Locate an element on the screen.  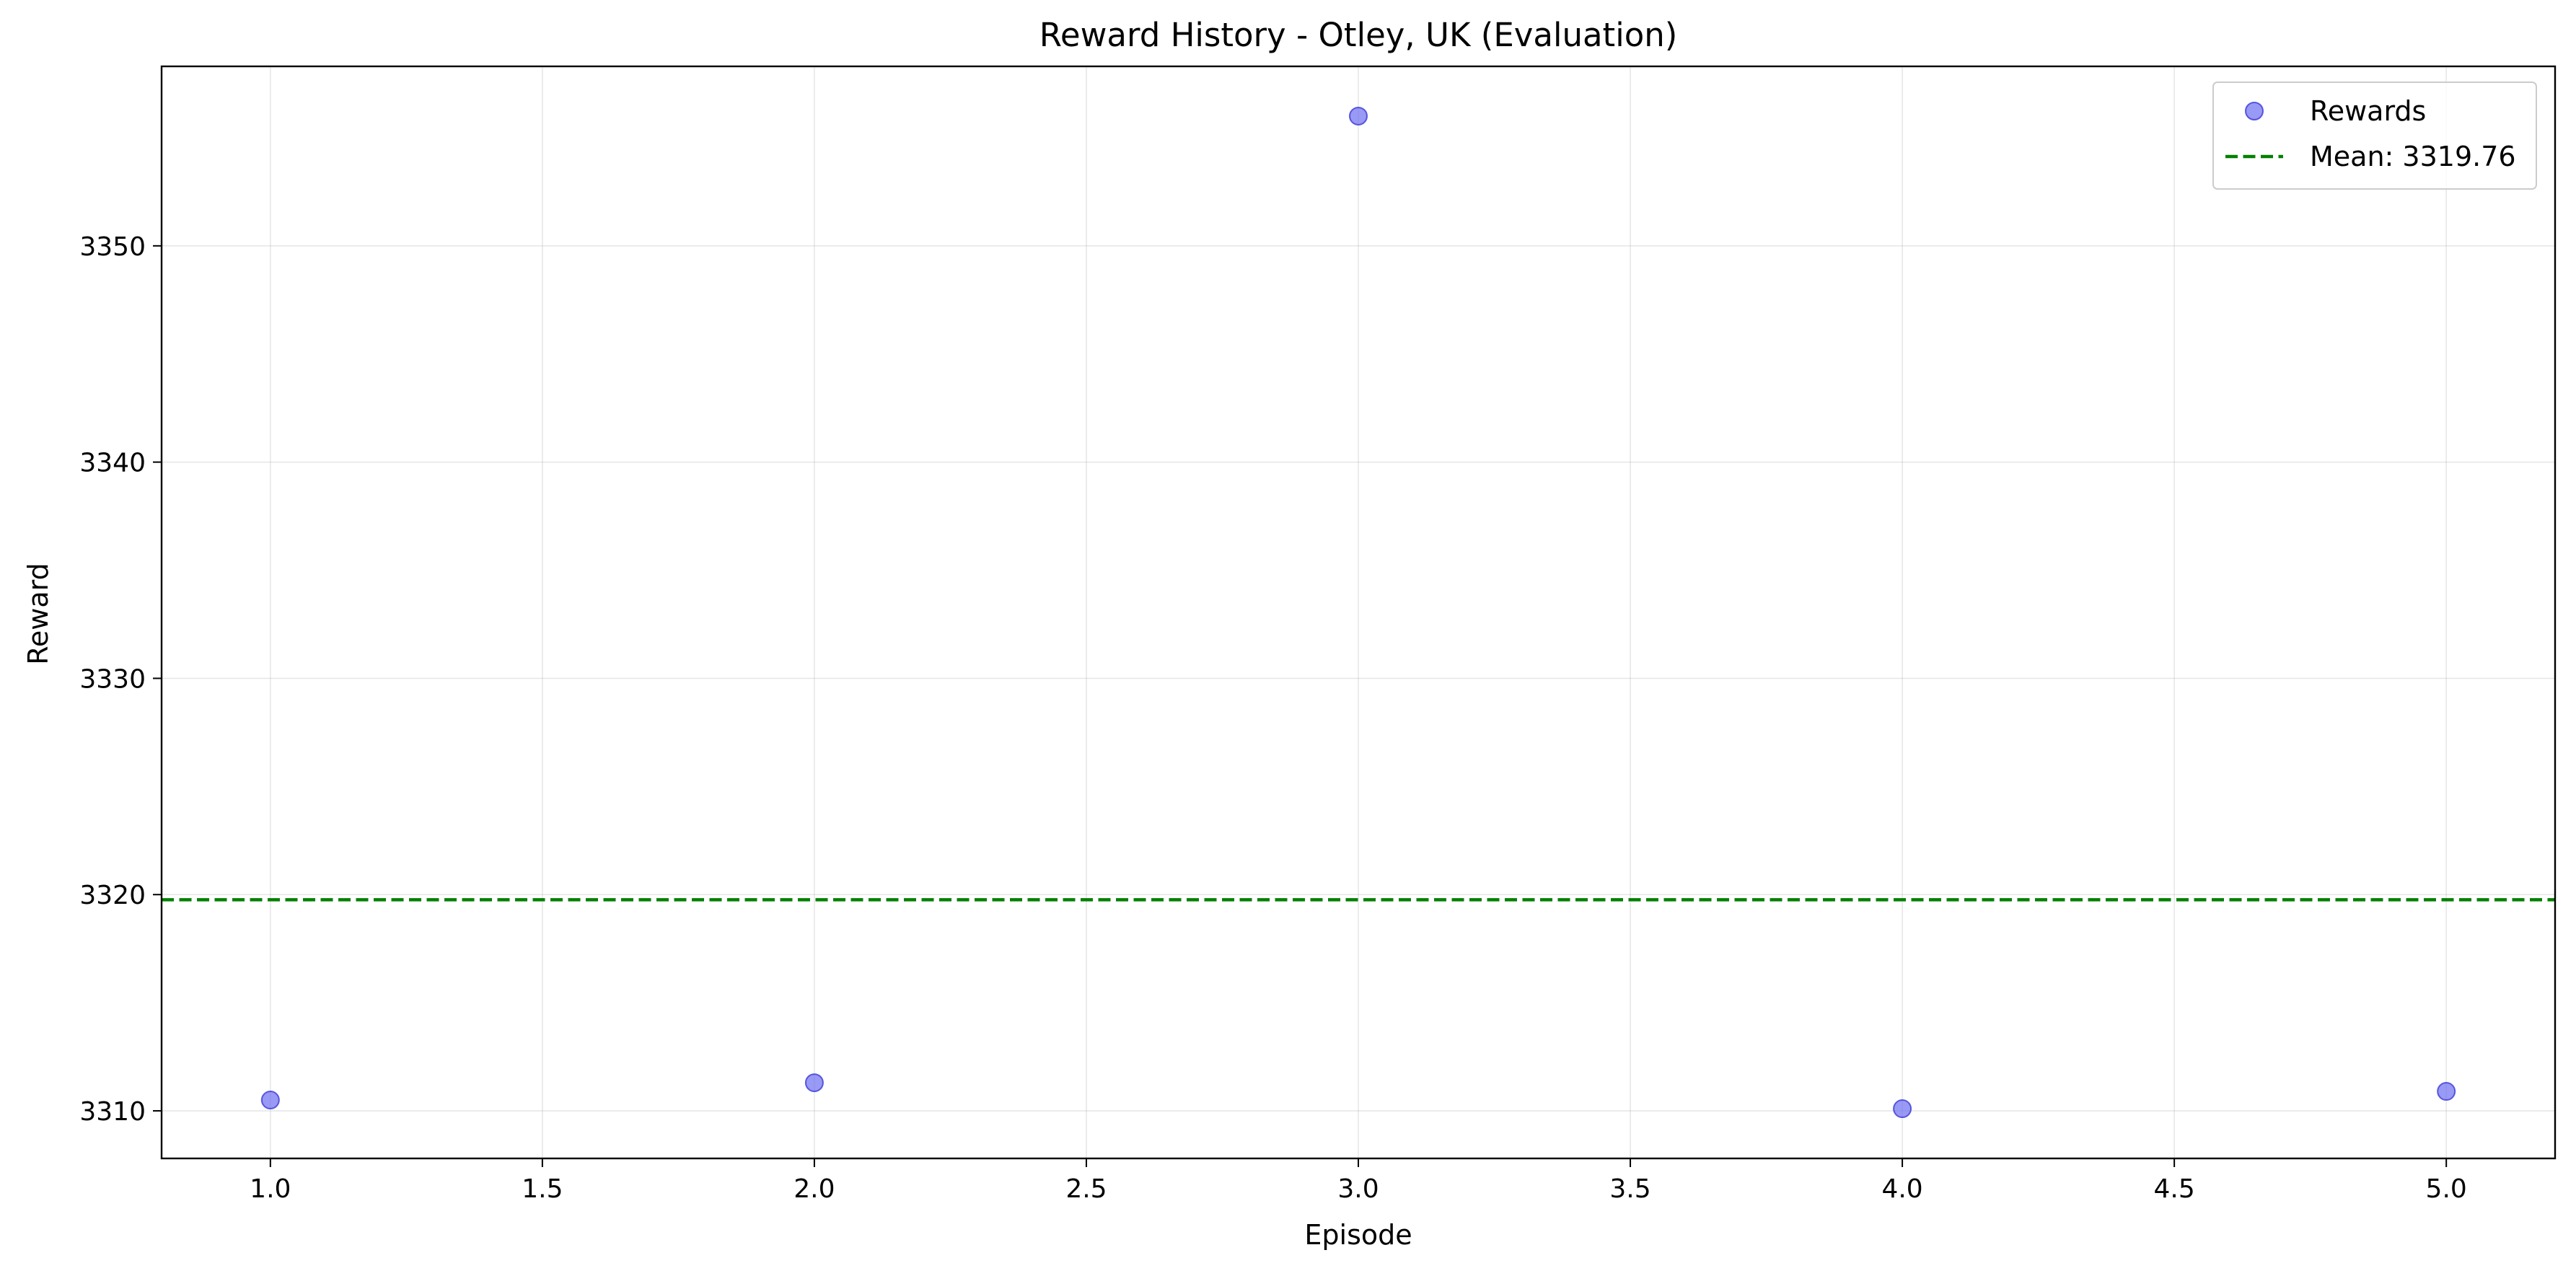
x-tick-label: 4.0 is located at coordinates (1901, 1189).